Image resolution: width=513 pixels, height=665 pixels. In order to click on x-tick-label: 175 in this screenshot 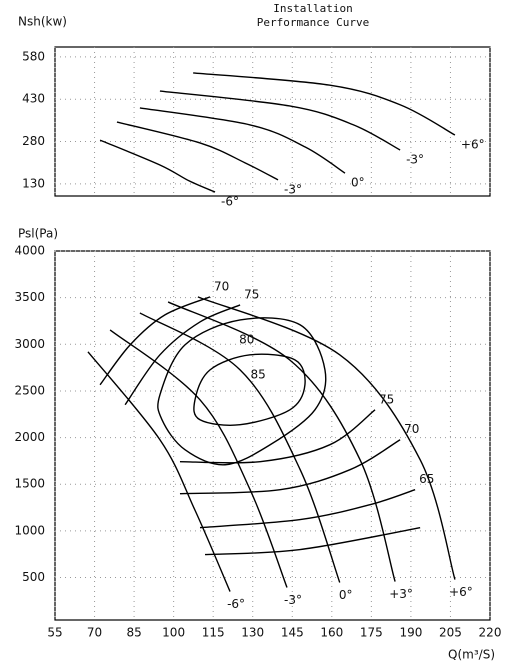, I will do `click(371, 633)`.